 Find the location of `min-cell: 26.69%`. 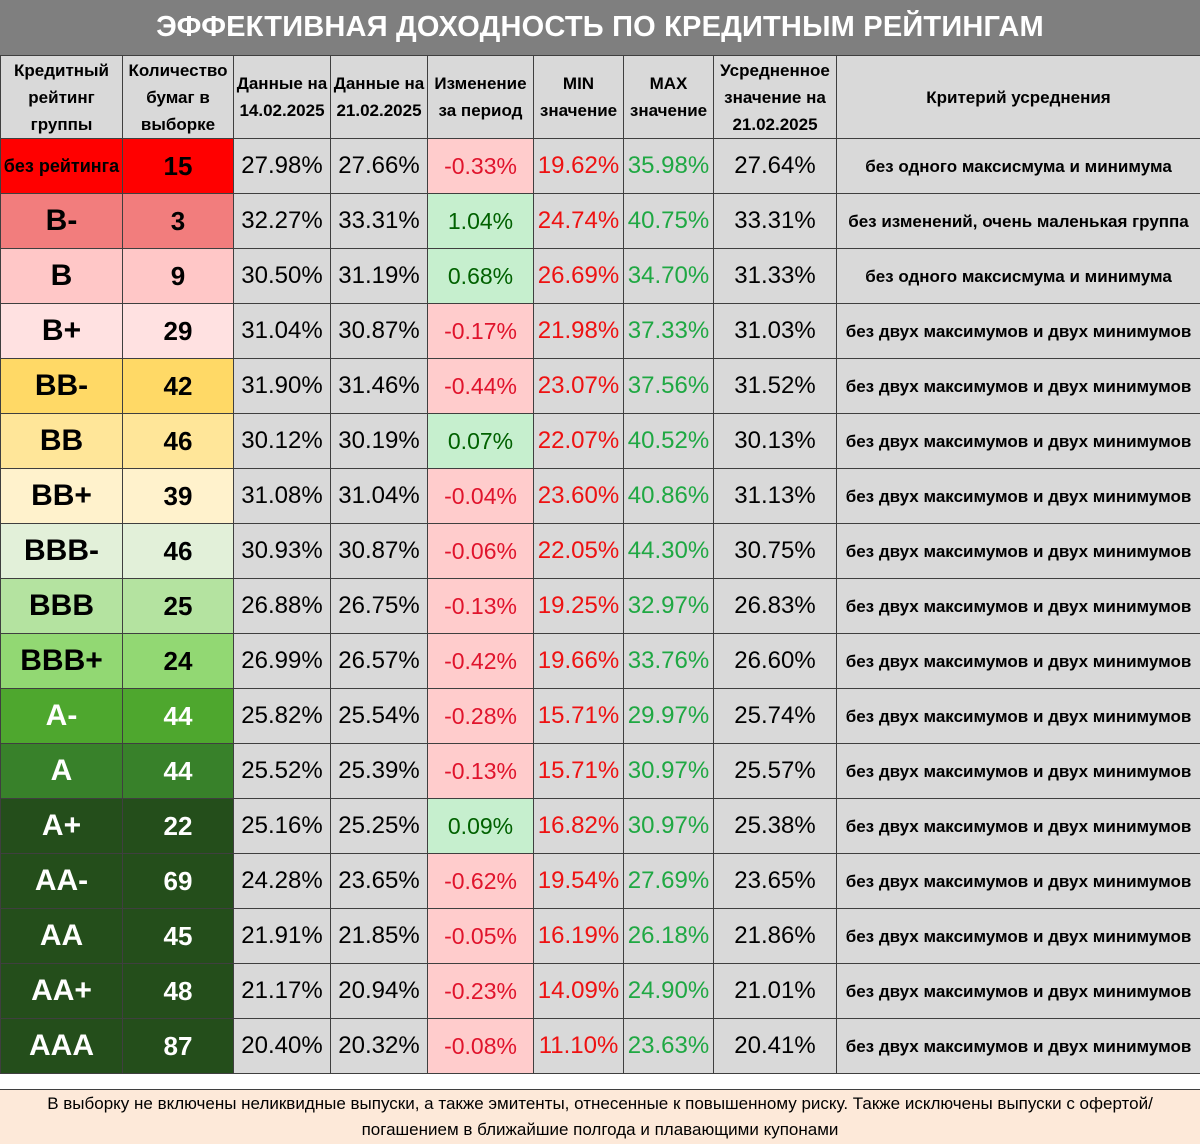

min-cell: 26.69% is located at coordinates (578, 276).